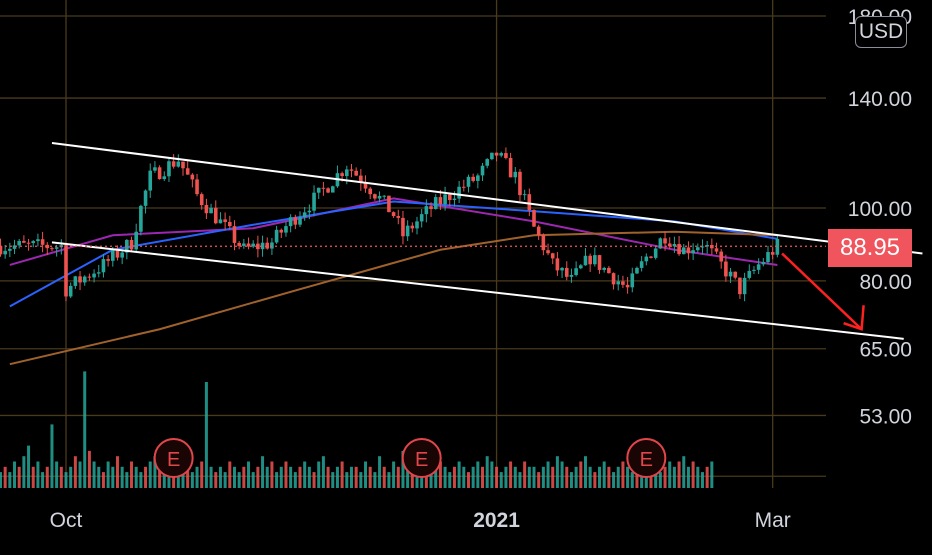 Image resolution: width=932 pixels, height=555 pixels. I want to click on price-tick-label: 80.00, so click(885, 282).